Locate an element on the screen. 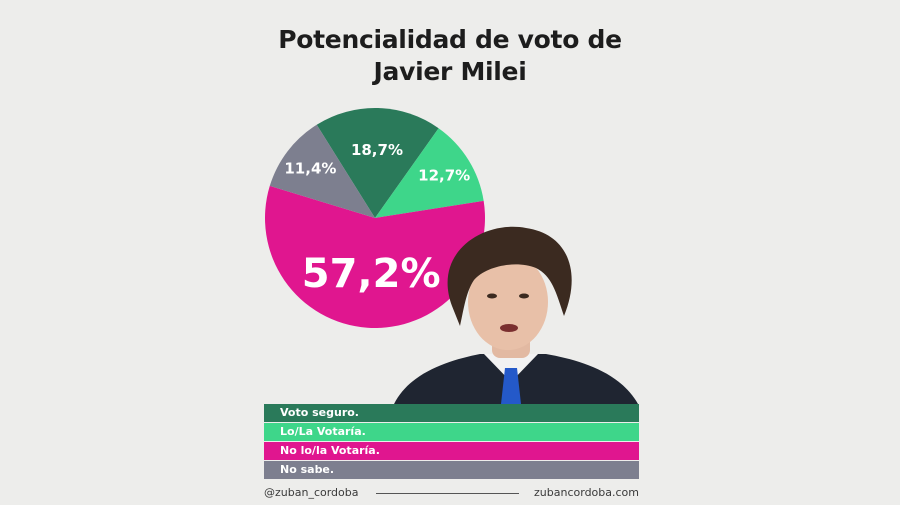 This screenshot has width=900, height=505. legend-label: Lo/La Votaría. is located at coordinates (323, 431).